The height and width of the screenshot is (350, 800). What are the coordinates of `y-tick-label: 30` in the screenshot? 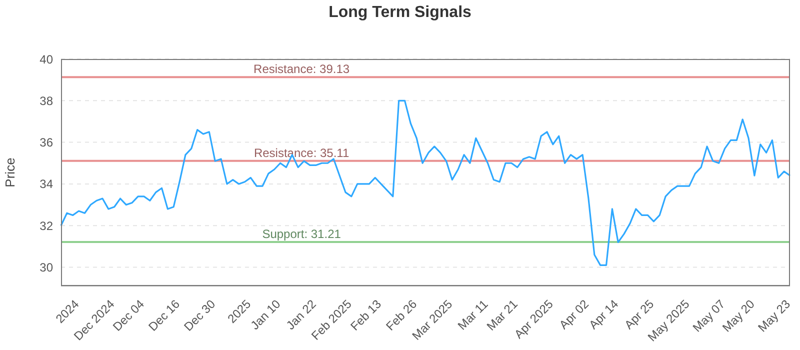 It's located at (47, 267).